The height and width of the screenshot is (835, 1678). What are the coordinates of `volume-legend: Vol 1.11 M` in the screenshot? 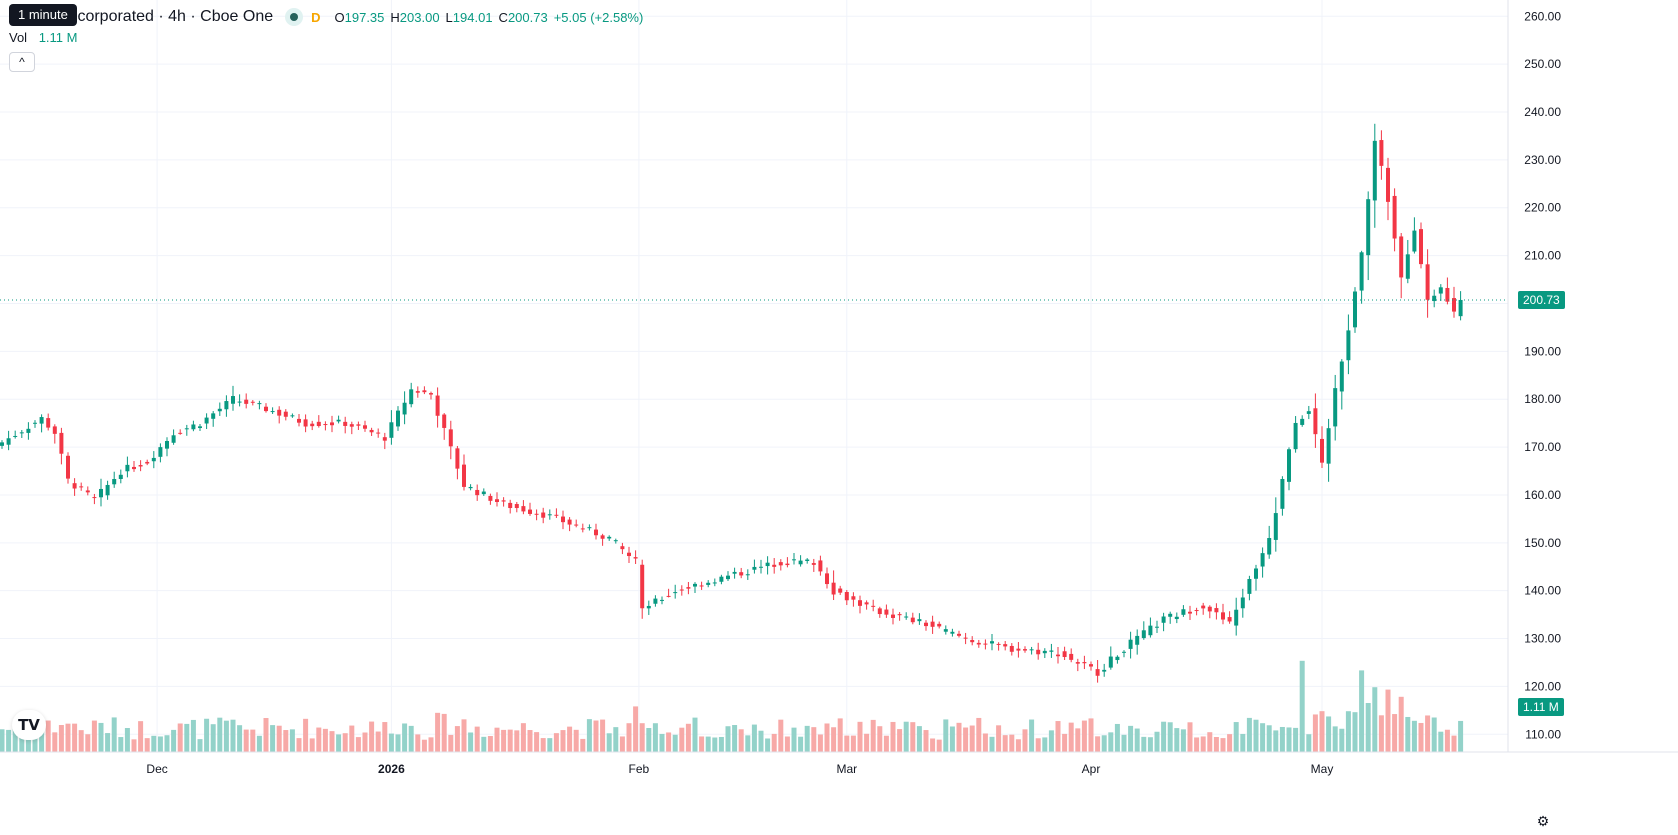 It's located at (43, 38).